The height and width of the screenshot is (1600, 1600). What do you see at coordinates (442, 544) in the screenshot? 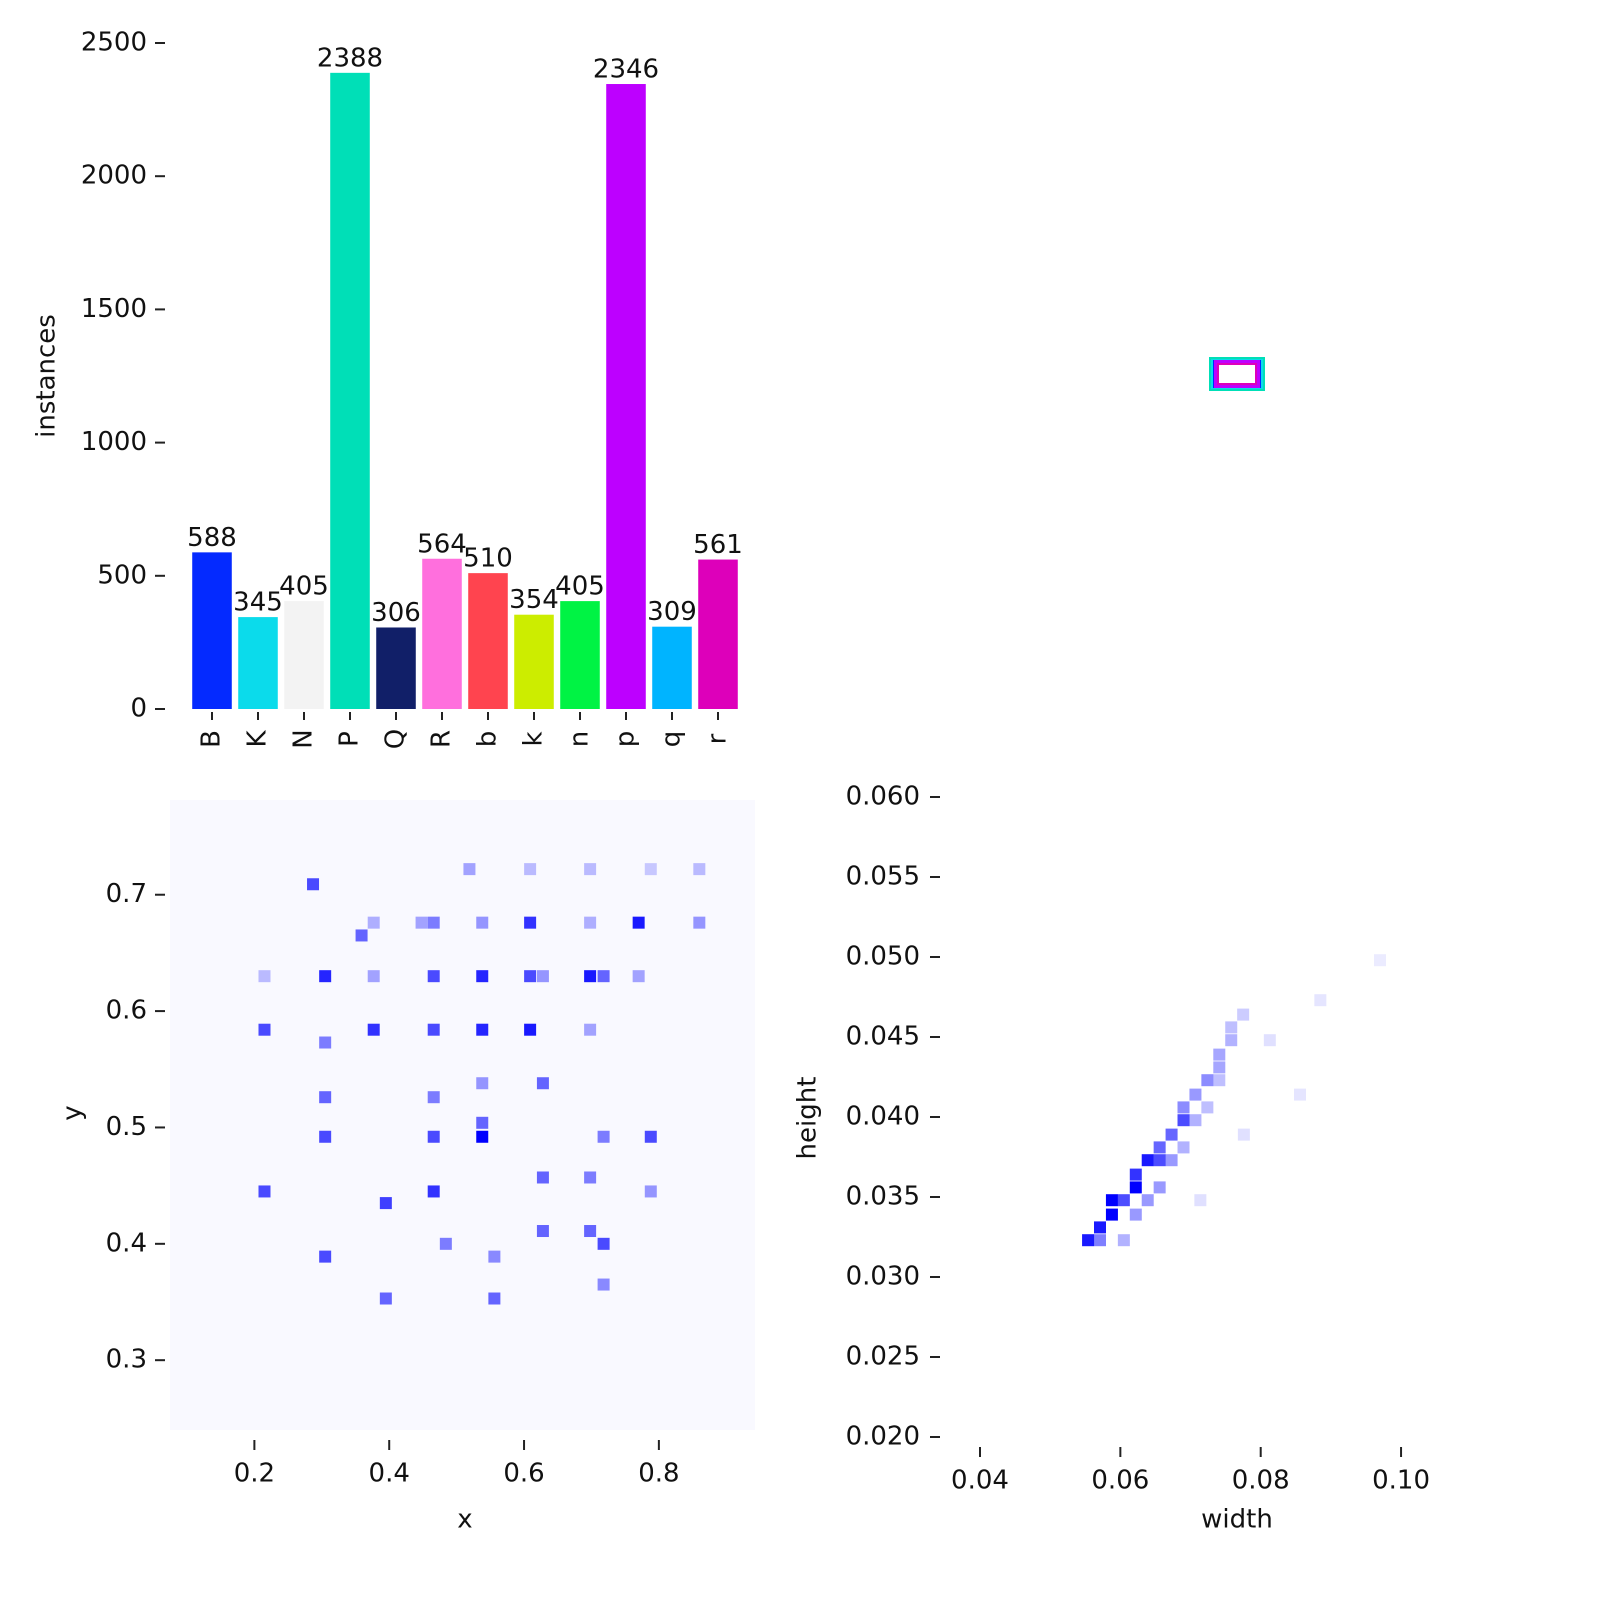
I see `value-label: 564` at bounding box center [442, 544].